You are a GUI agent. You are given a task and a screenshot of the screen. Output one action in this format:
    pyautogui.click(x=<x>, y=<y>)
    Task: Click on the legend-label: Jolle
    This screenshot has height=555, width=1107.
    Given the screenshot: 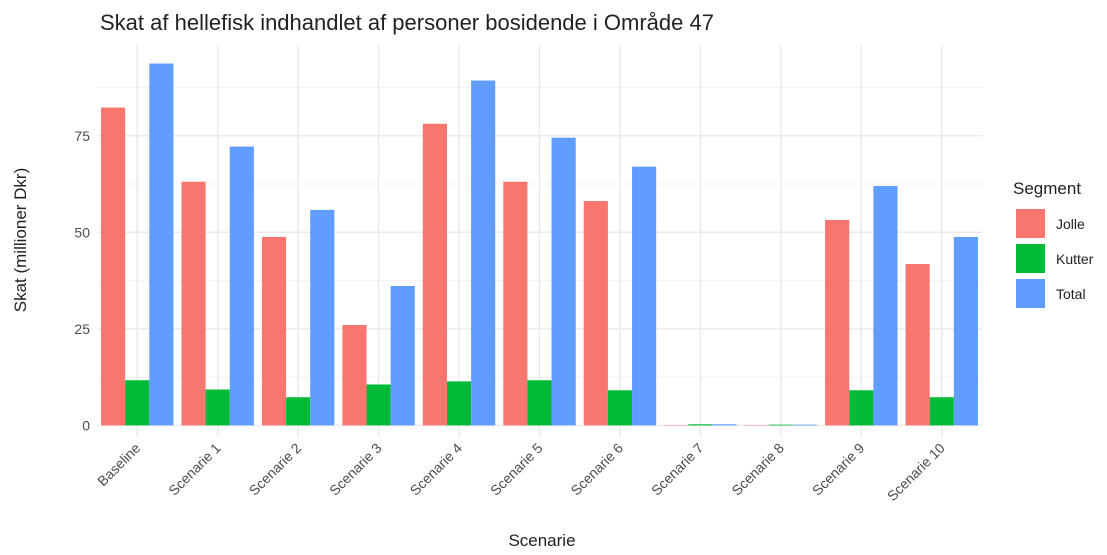 What is the action you would take?
    pyautogui.click(x=1070, y=224)
    